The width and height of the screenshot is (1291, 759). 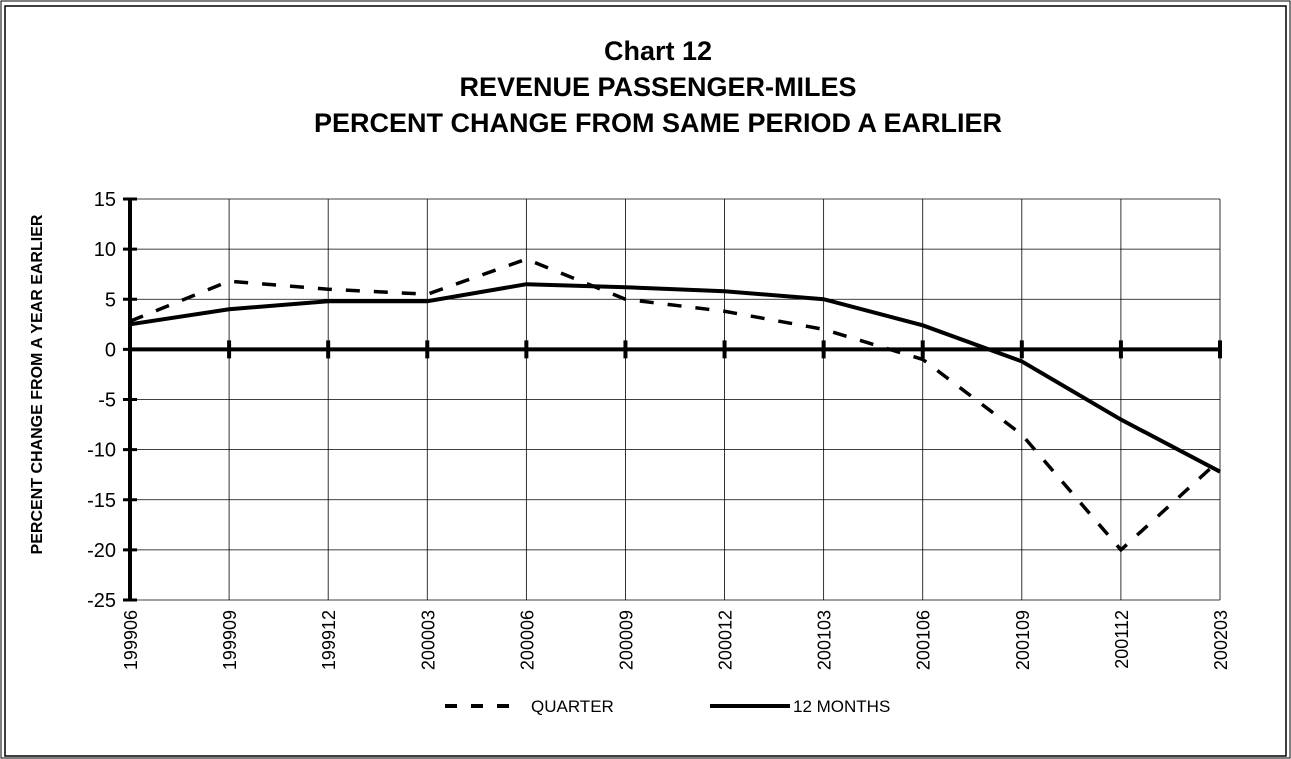 What do you see at coordinates (726, 640) in the screenshot?
I see `x-tick-label: 200012` at bounding box center [726, 640].